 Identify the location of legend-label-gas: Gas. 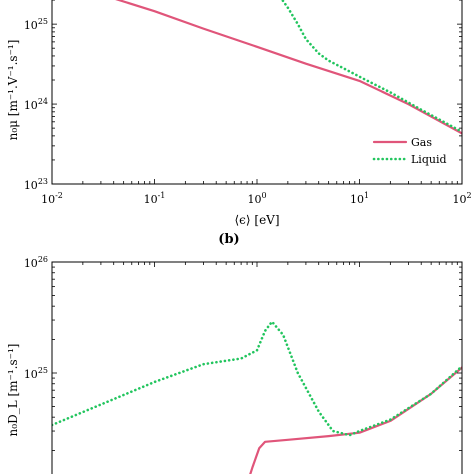
(421, 142).